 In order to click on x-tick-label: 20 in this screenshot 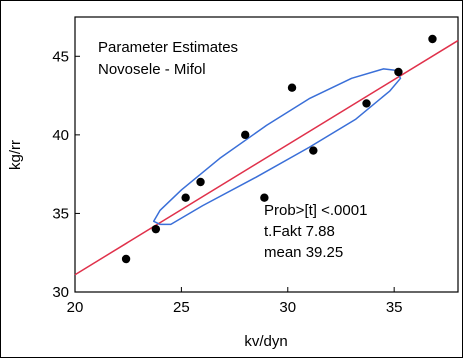, I will do `click(75, 307)`.